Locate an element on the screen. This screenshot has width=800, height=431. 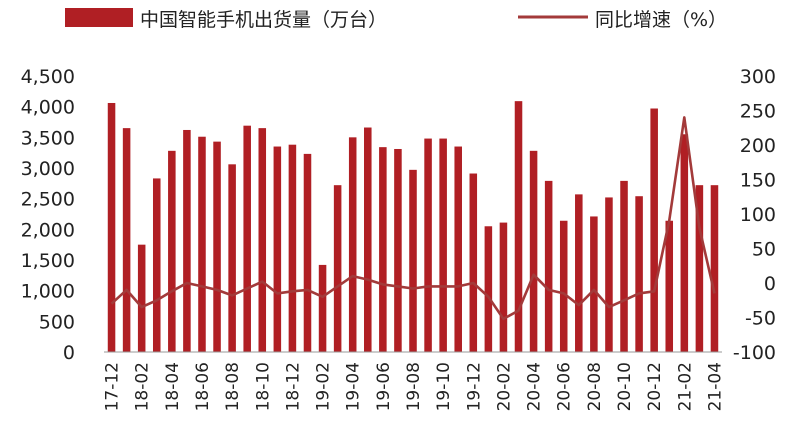
y-right-tick-label: 100 is located at coordinates (758, 215).